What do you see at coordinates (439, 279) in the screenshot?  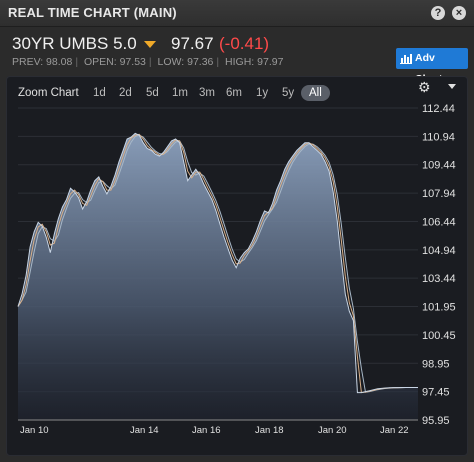 I see `y-tick-label: 103.44` at bounding box center [439, 279].